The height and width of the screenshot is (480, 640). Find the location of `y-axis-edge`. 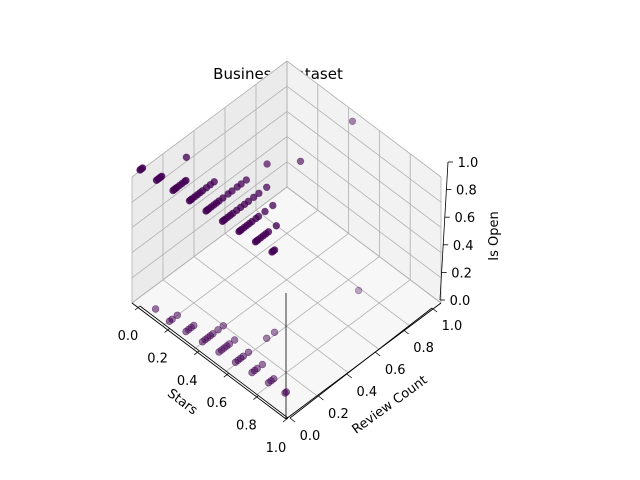

y-axis-edge is located at coordinates (361, 363).